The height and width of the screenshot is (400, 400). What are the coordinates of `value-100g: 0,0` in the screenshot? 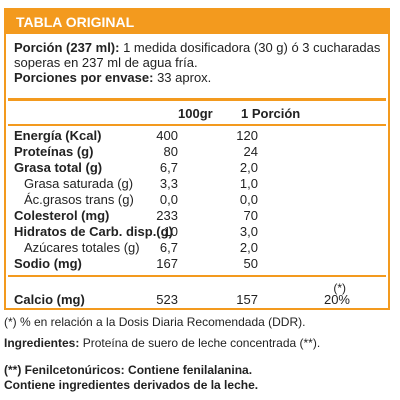 It's located at (168, 199).